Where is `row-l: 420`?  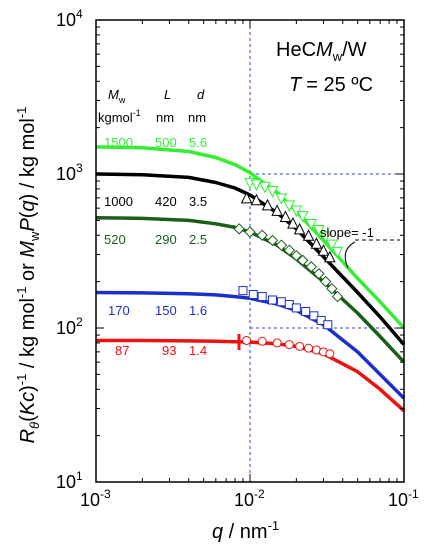 row-l: 420 is located at coordinates (166, 201).